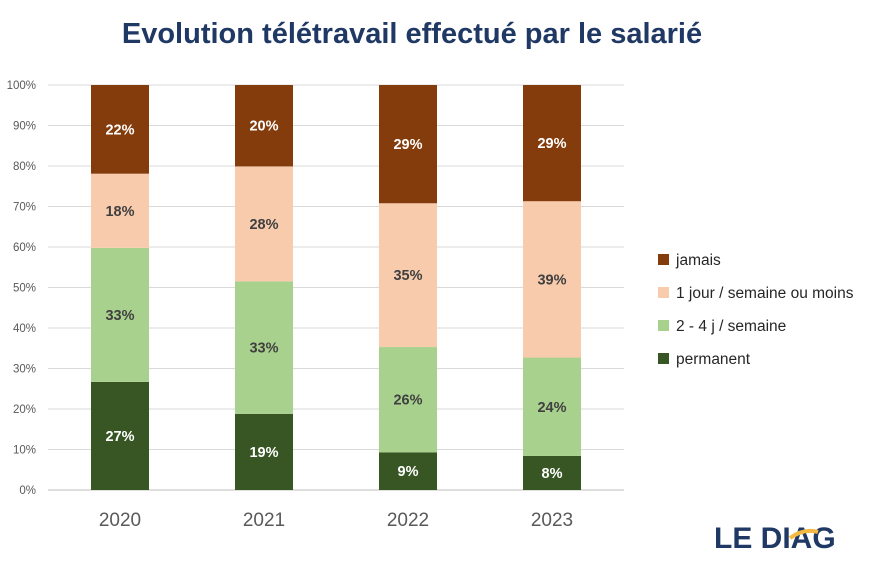 The height and width of the screenshot is (565, 888). I want to click on x-tick-label: 2021, so click(264, 520).